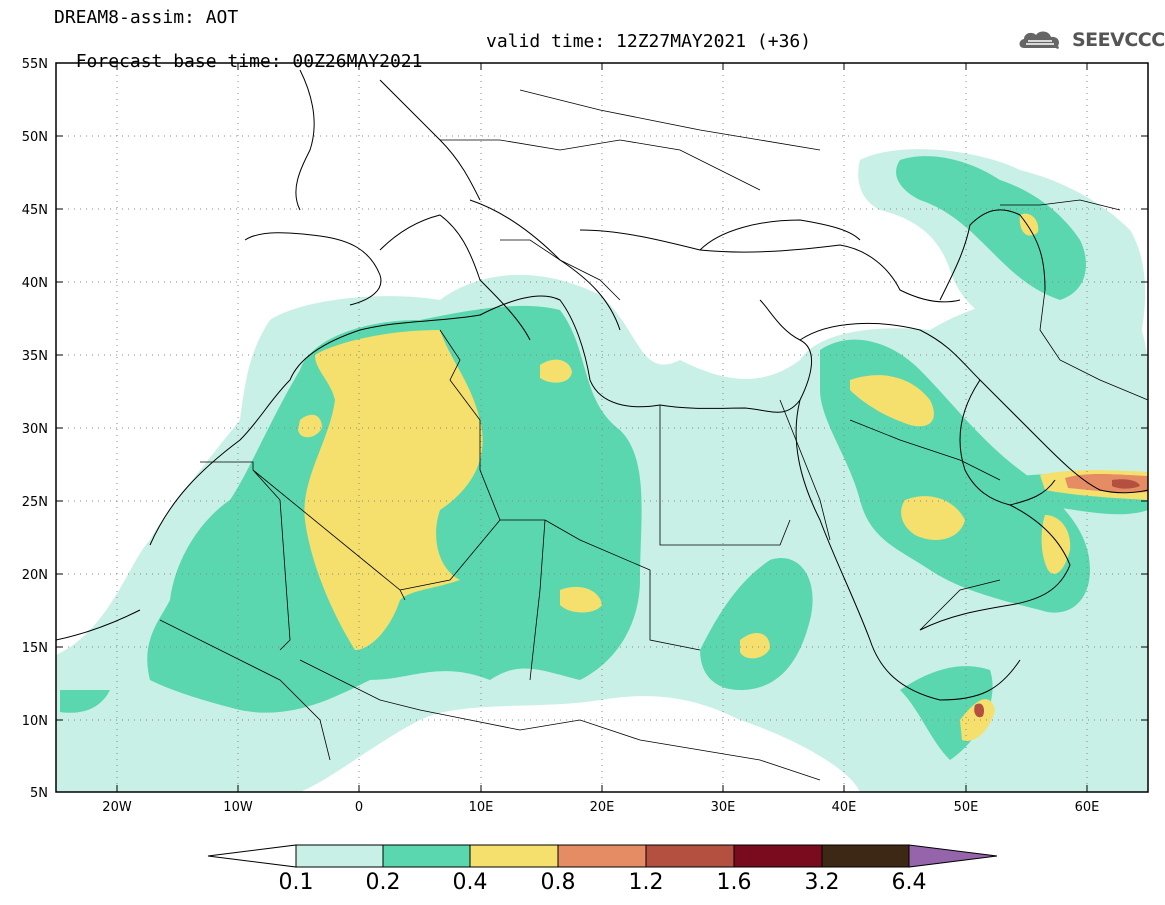 The width and height of the screenshot is (1165, 905). Describe the element at coordinates (822, 882) in the screenshot. I see `colorbar-label: 3.2` at that location.